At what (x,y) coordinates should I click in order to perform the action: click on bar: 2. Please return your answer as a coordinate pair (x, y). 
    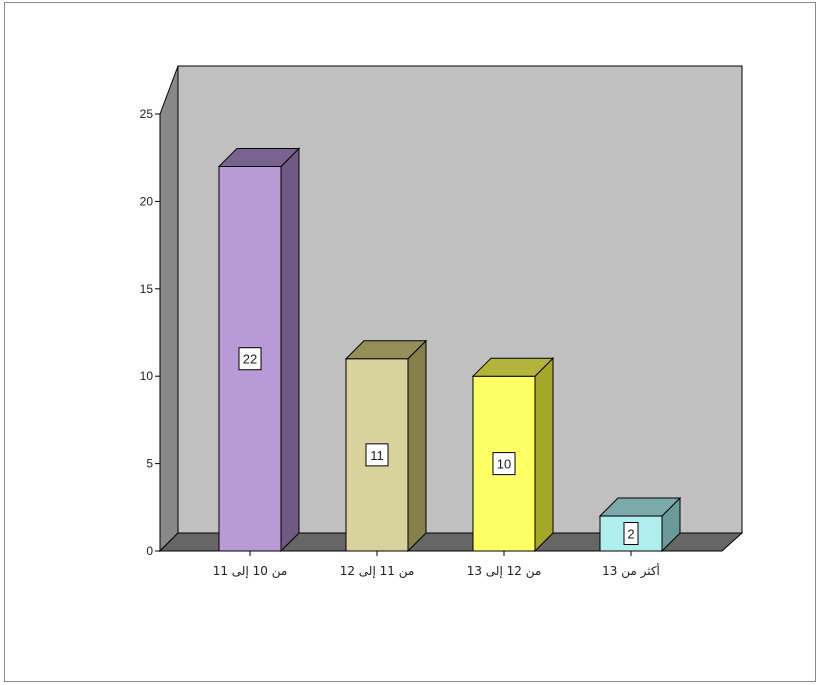
    Looking at the image, I should click on (640, 524).